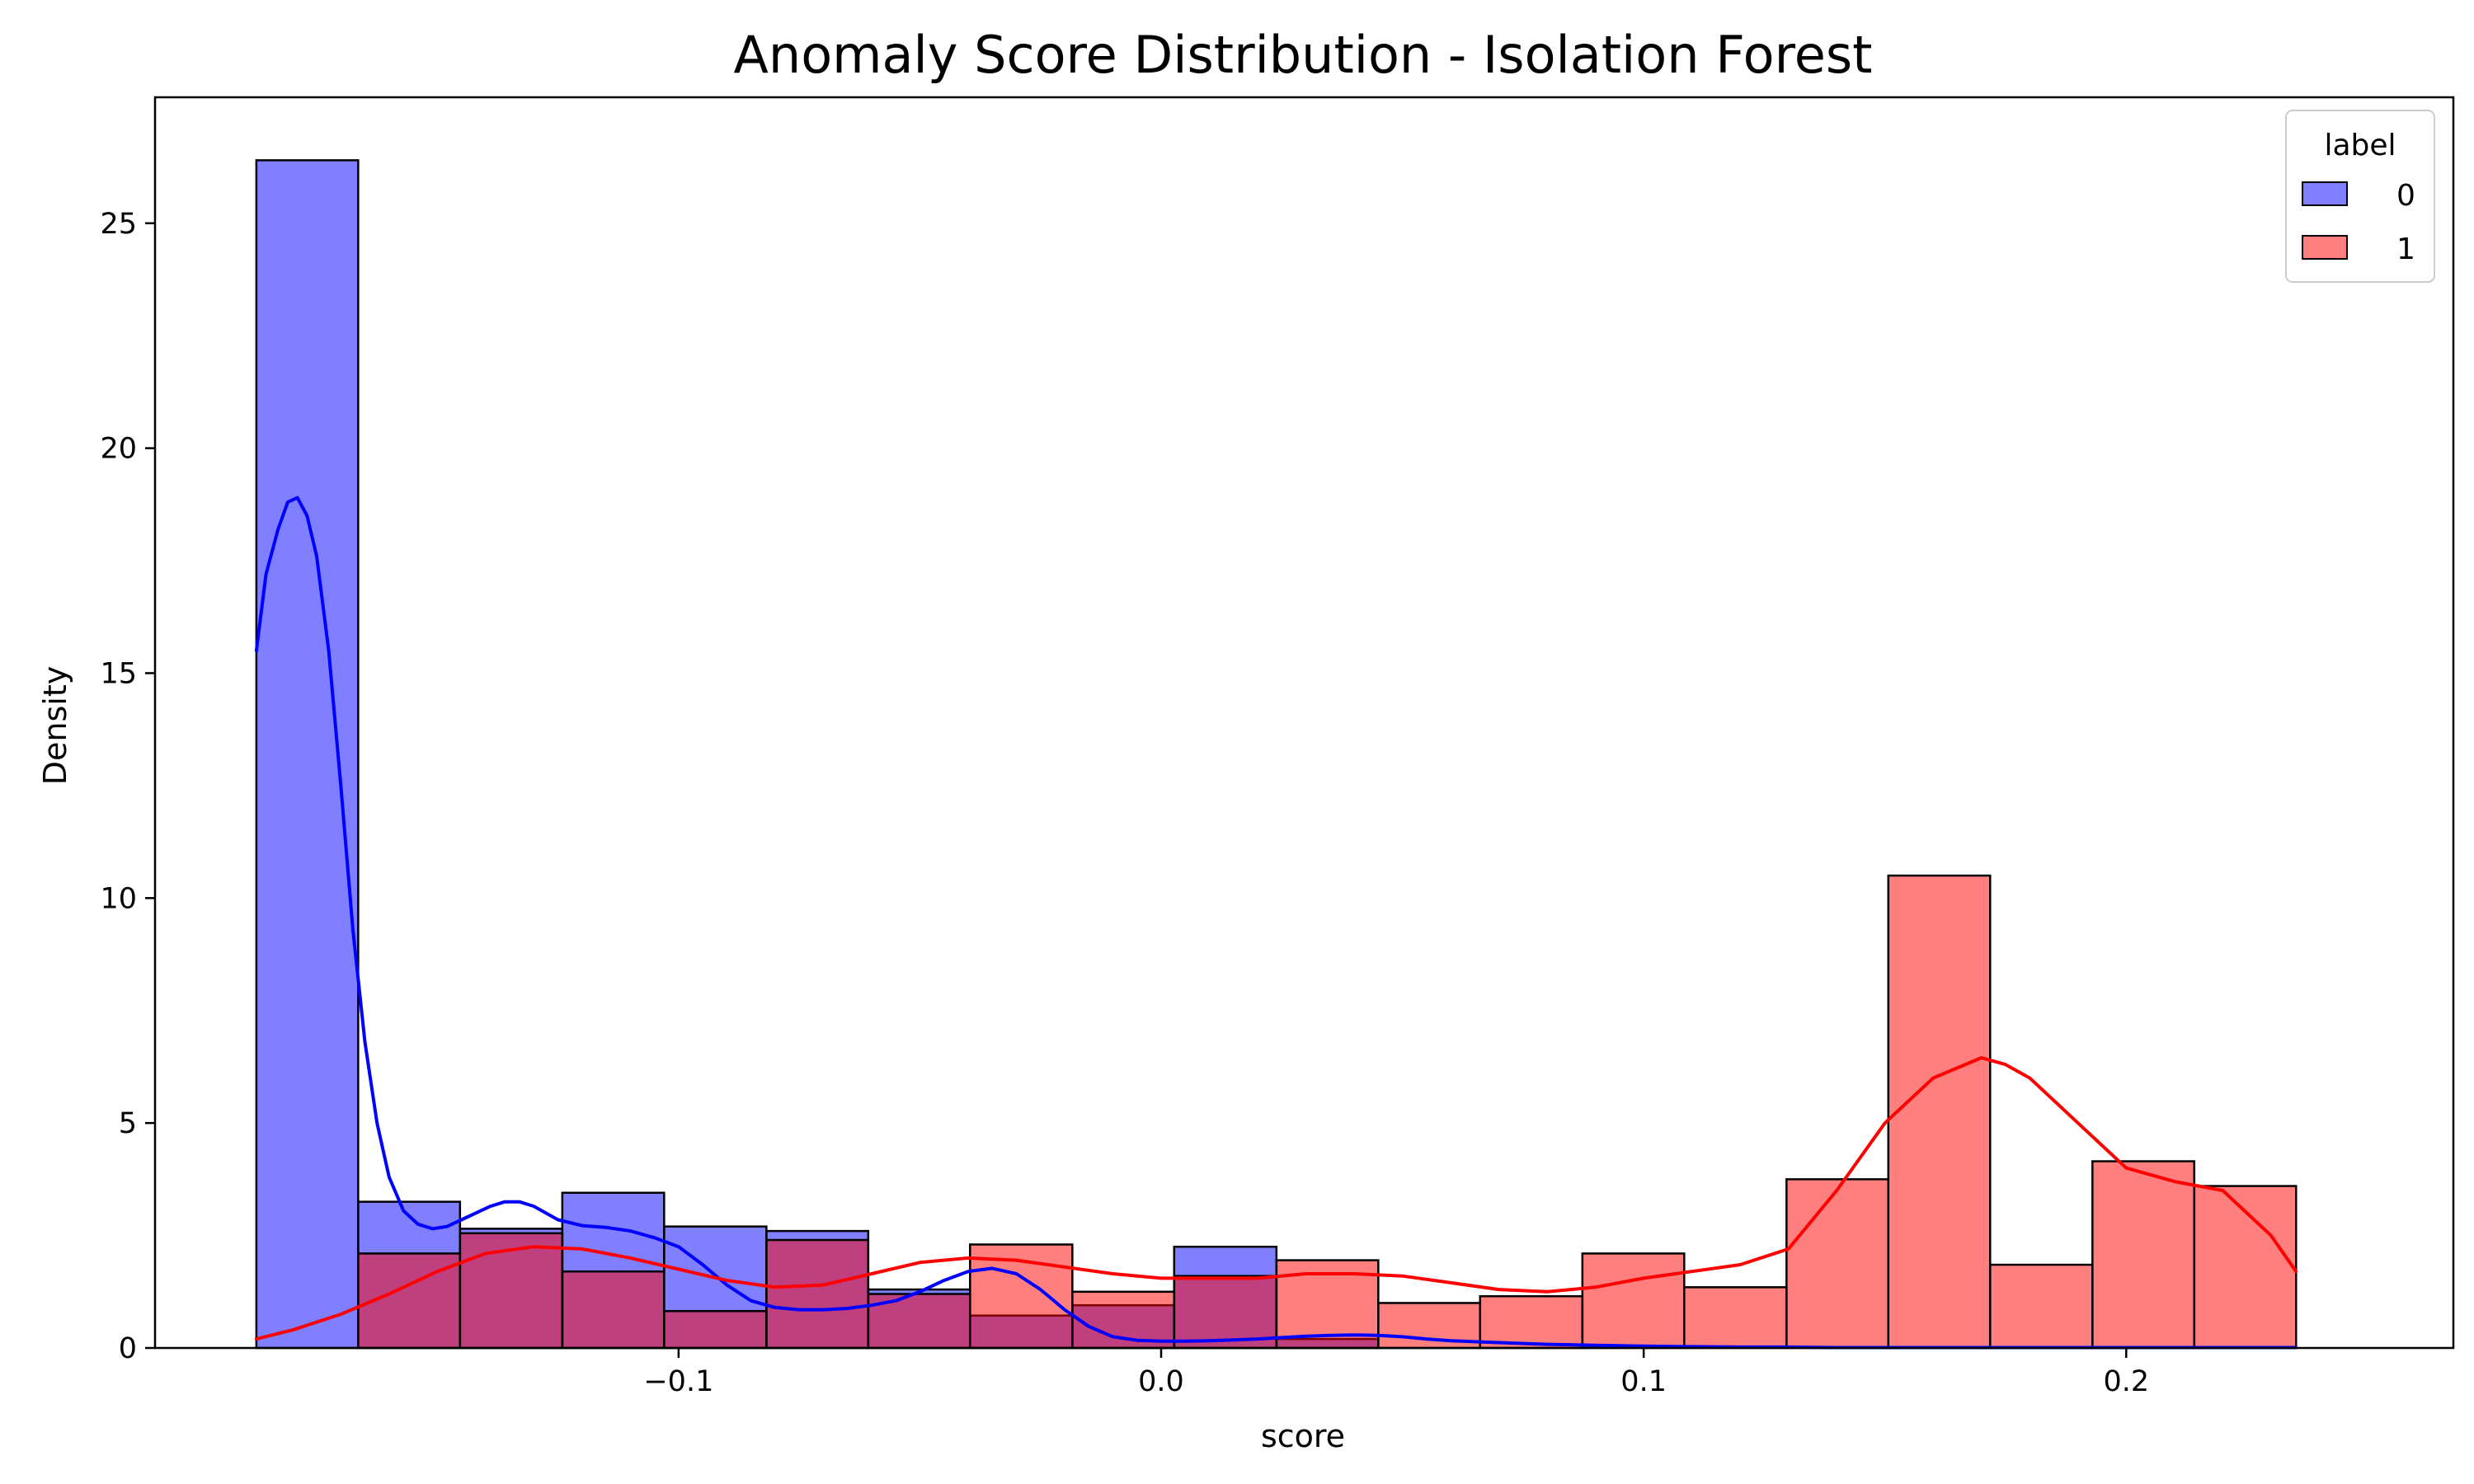 This screenshot has height=1484, width=2474. Describe the element at coordinates (128, 1123) in the screenshot. I see `y-tick-label: 5` at that location.